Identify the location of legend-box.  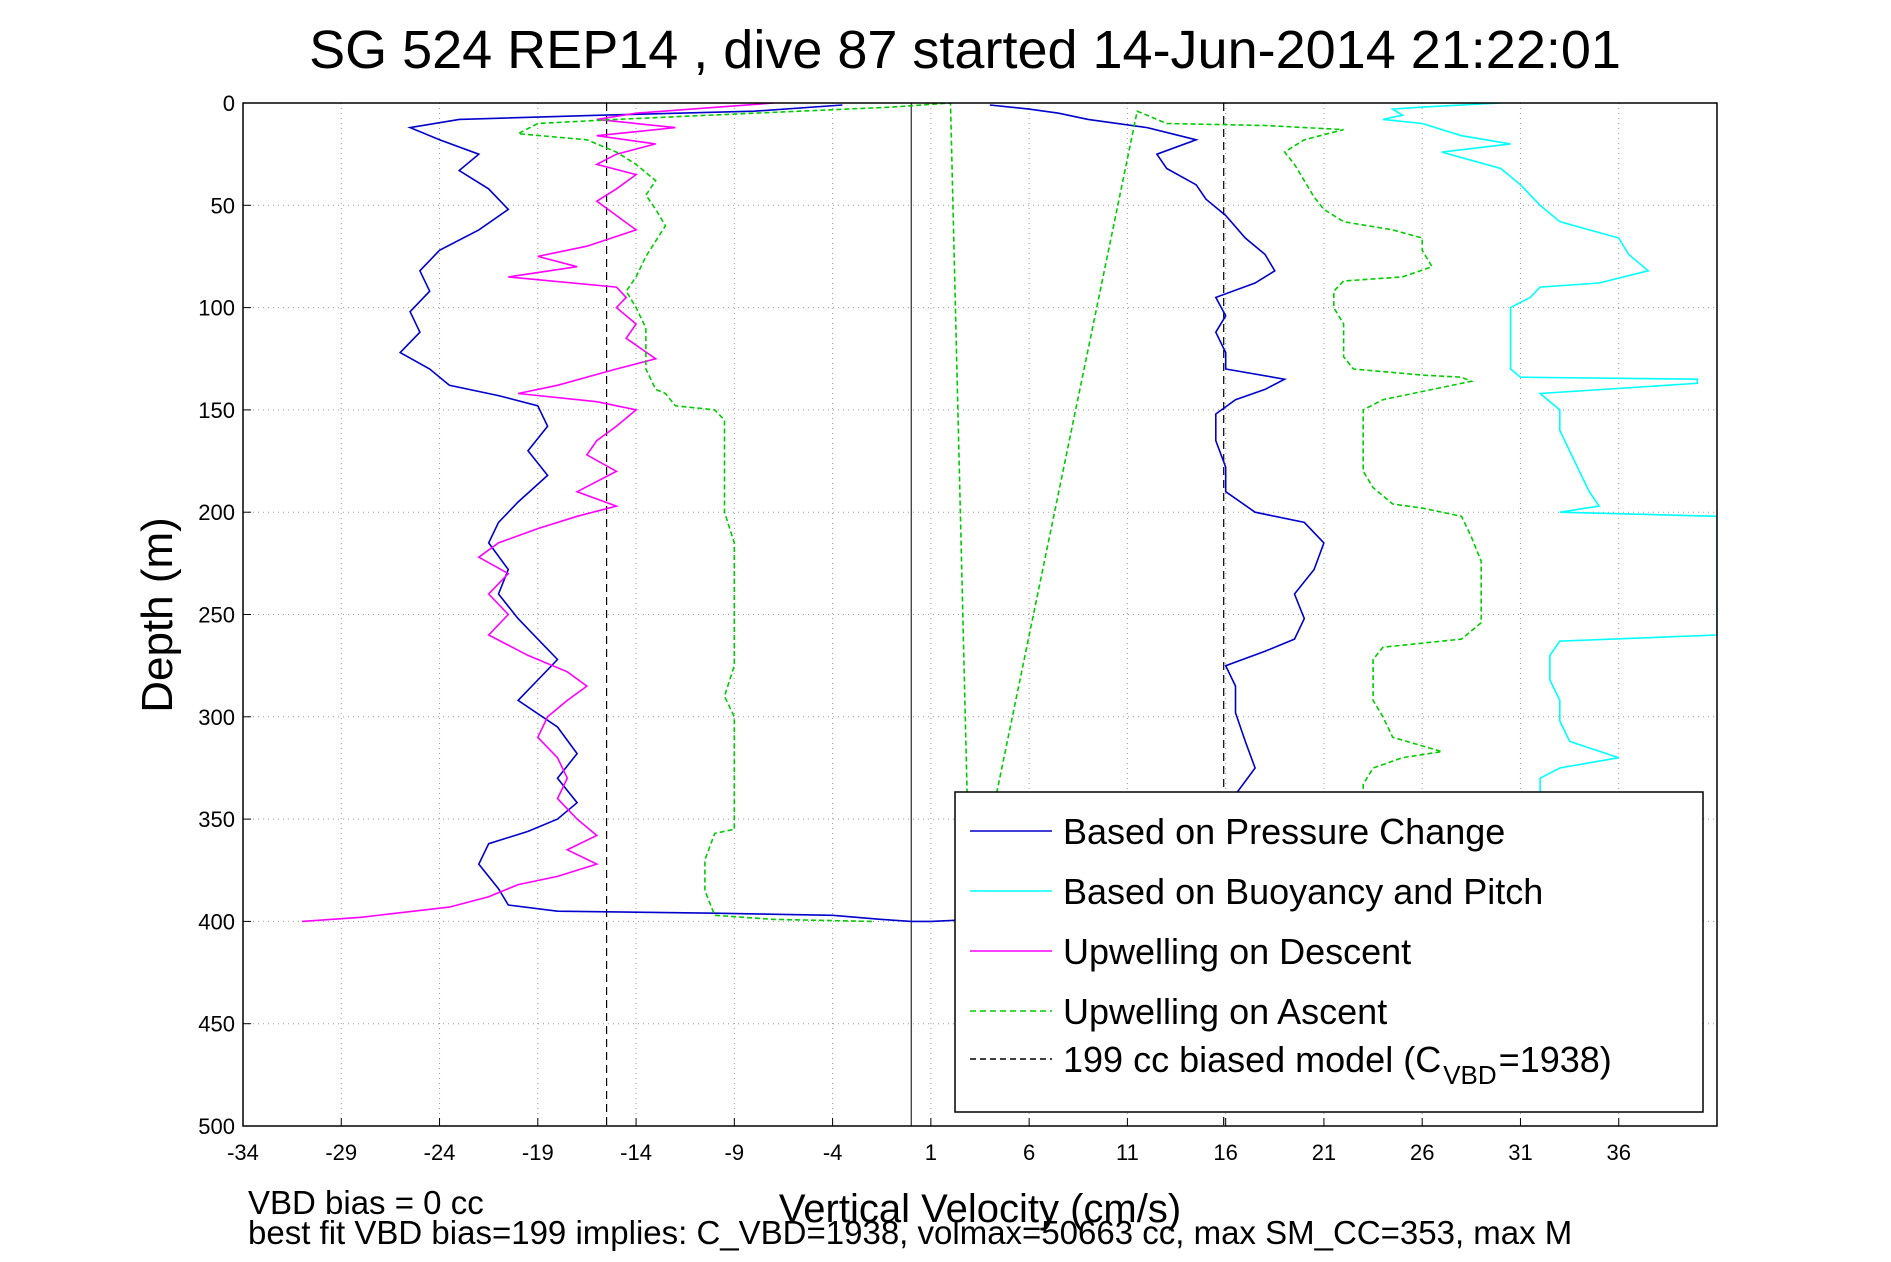
(1329, 952).